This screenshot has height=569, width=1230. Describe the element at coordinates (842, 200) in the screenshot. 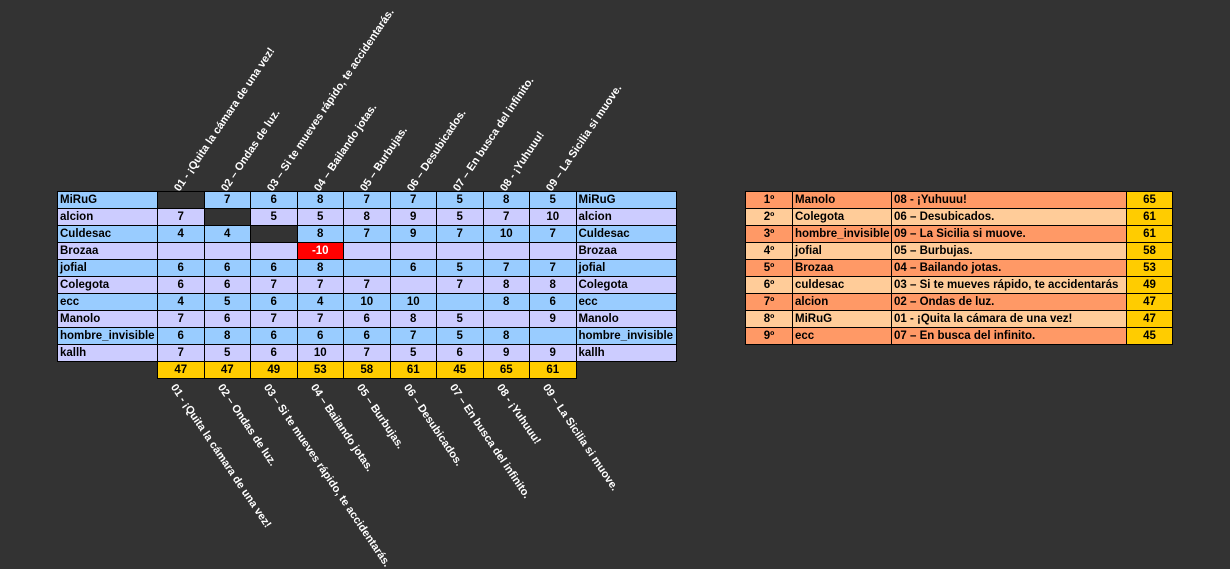

I see `rank-name: Manolo` at that location.